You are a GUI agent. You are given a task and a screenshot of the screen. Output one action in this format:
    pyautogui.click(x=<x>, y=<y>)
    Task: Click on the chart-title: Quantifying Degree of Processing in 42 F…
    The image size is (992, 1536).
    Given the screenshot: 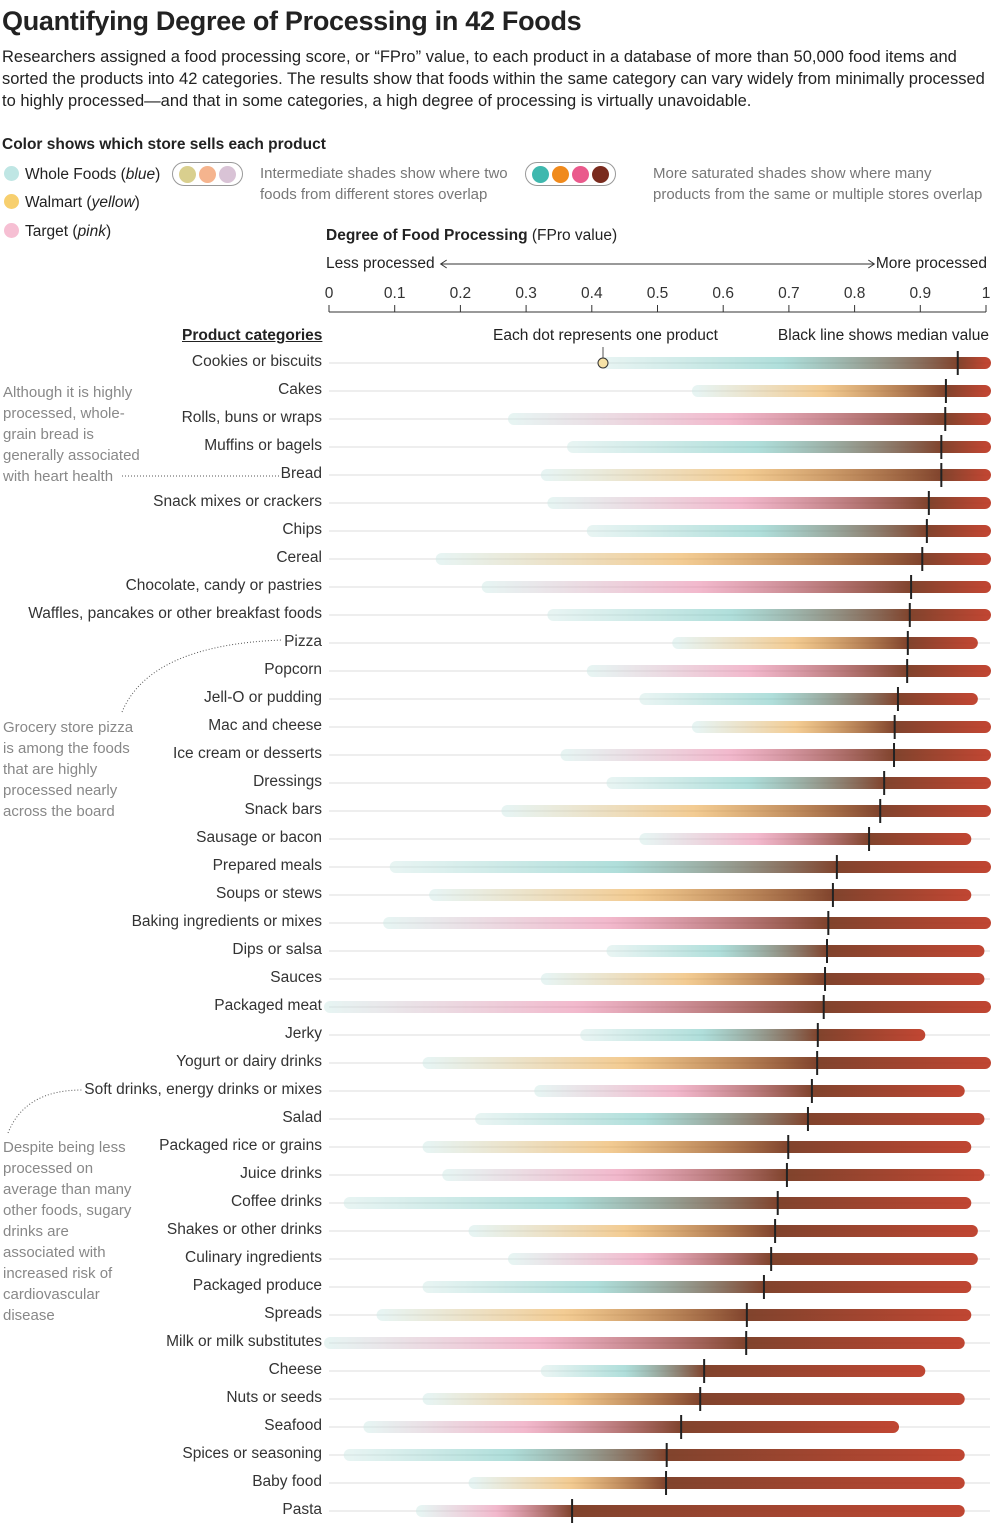 What is the action you would take?
    pyautogui.click(x=292, y=21)
    